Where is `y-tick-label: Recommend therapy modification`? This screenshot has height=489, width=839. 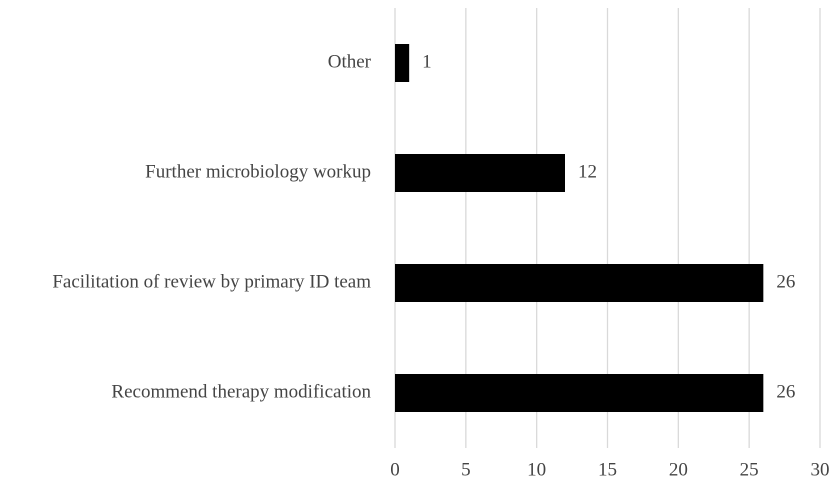 y-tick-label: Recommend therapy modification is located at coordinates (241, 391).